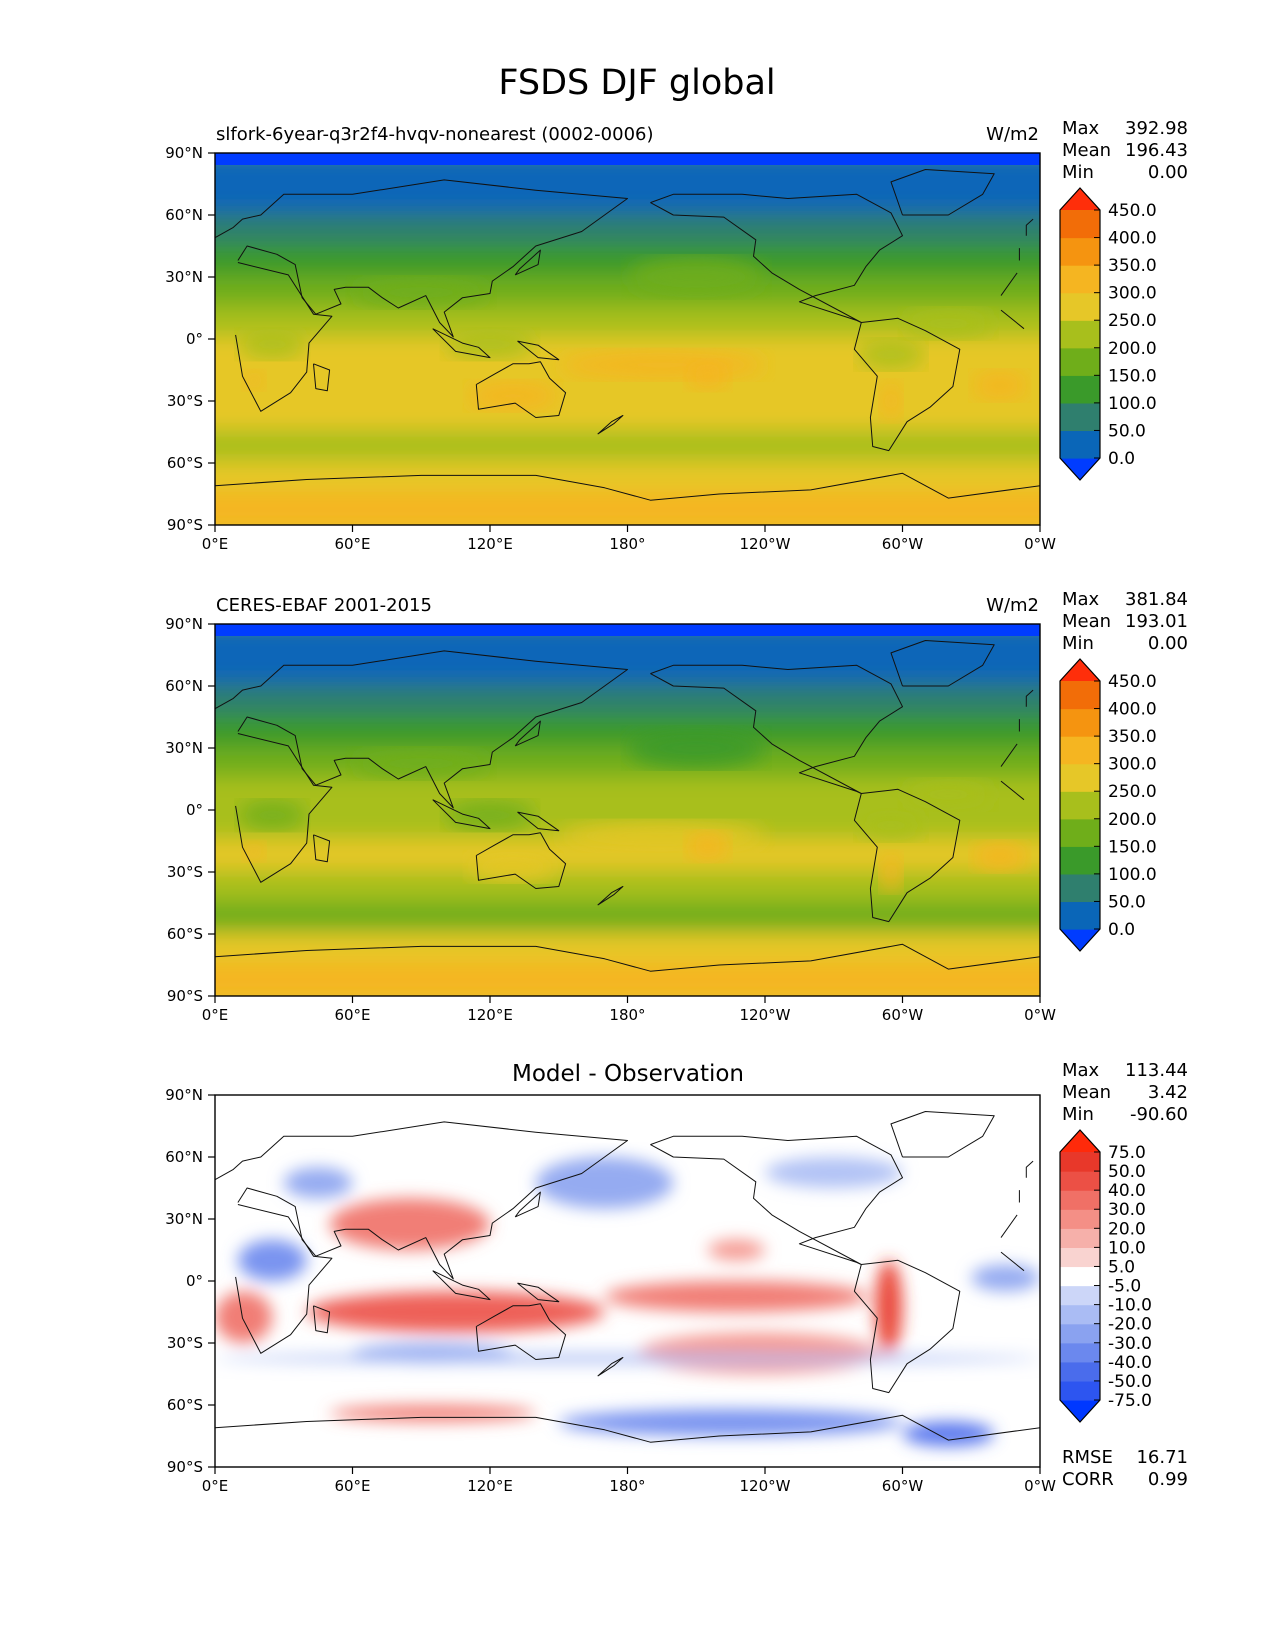 The width and height of the screenshot is (1275, 1650). I want to click on colorbar-tick-label: -50.0, so click(1130, 1382).